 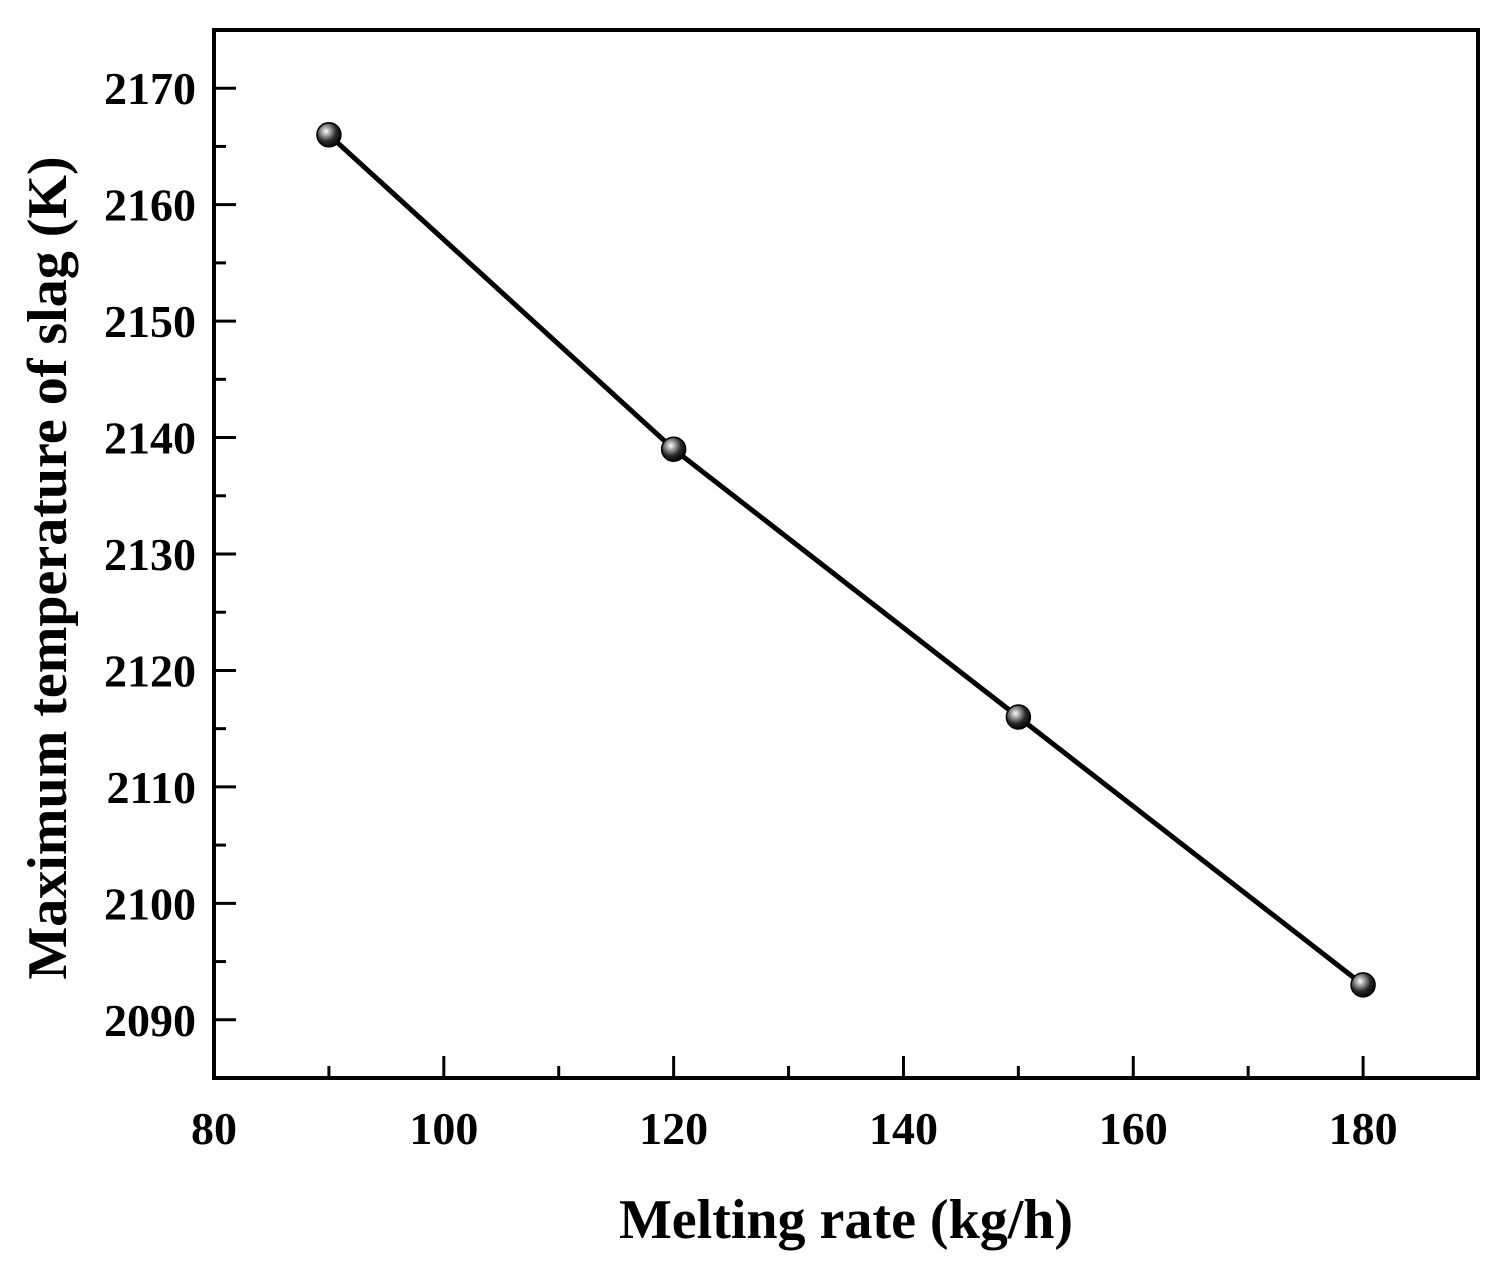 What do you see at coordinates (150, 670) in the screenshot?
I see `y-tick-label: 2120` at bounding box center [150, 670].